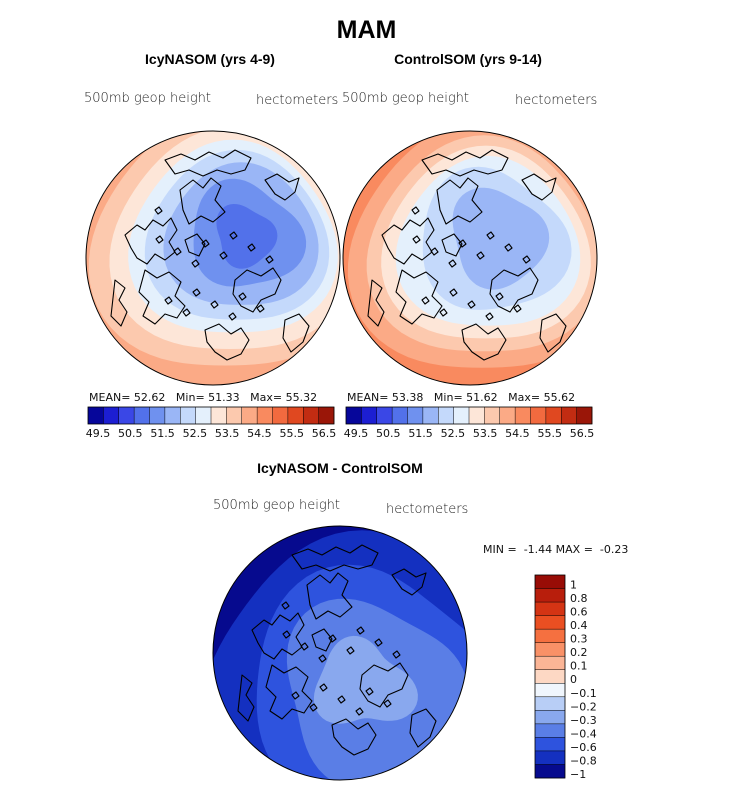 This screenshot has height=788, width=733. I want to click on panel-1-mean-label: MEAN=, so click(110, 397).